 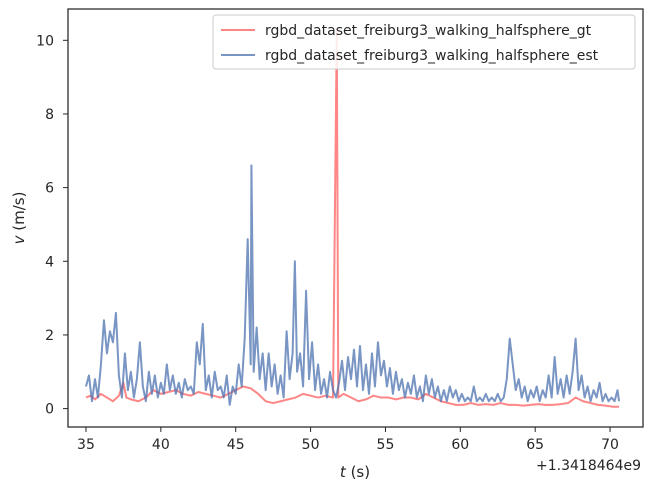 What do you see at coordinates (343, 472) in the screenshot?
I see `x-axis-variable: t` at bounding box center [343, 472].